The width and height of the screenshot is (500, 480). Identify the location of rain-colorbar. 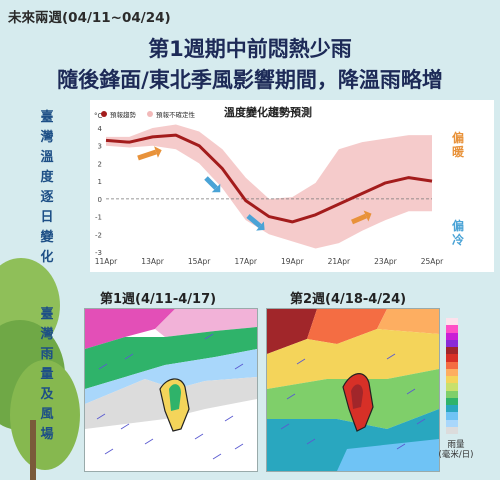
(452, 376).